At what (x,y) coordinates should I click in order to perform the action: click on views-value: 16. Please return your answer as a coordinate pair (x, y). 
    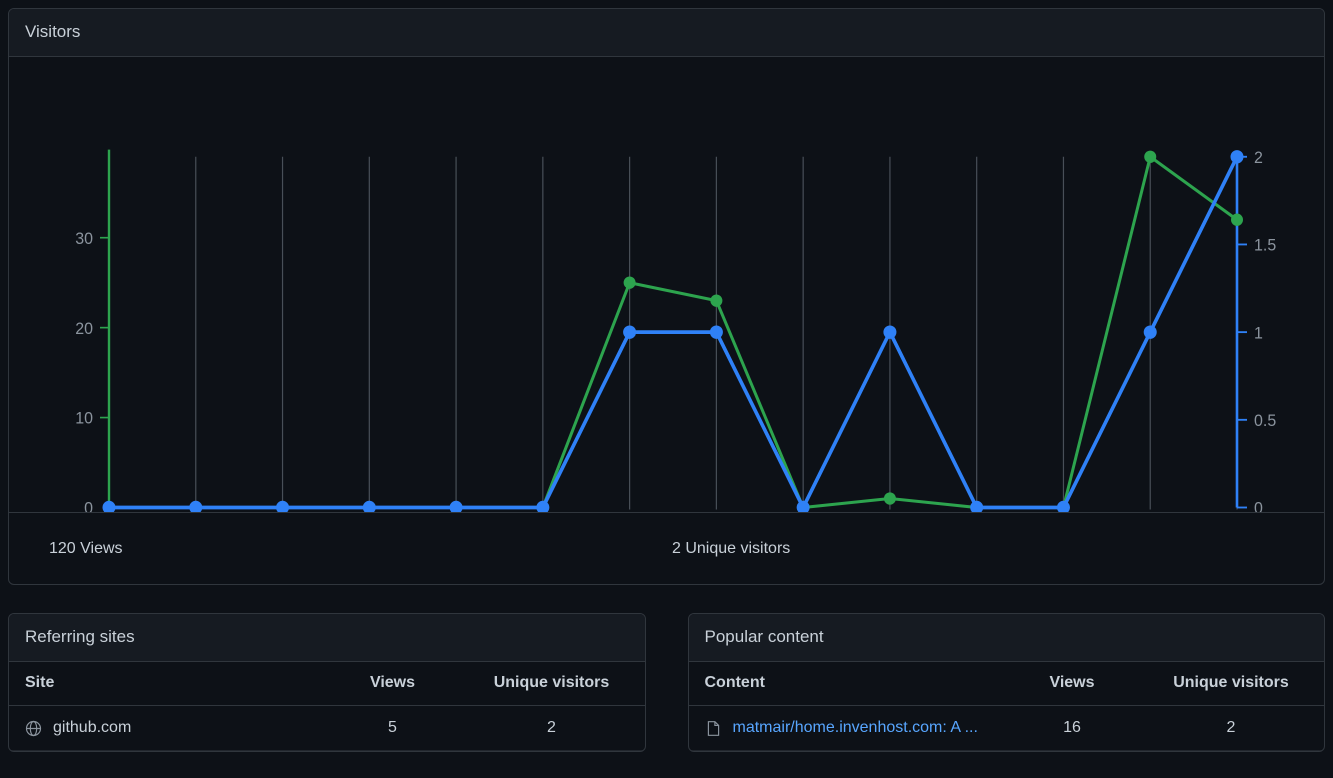
    Looking at the image, I should click on (1072, 728).